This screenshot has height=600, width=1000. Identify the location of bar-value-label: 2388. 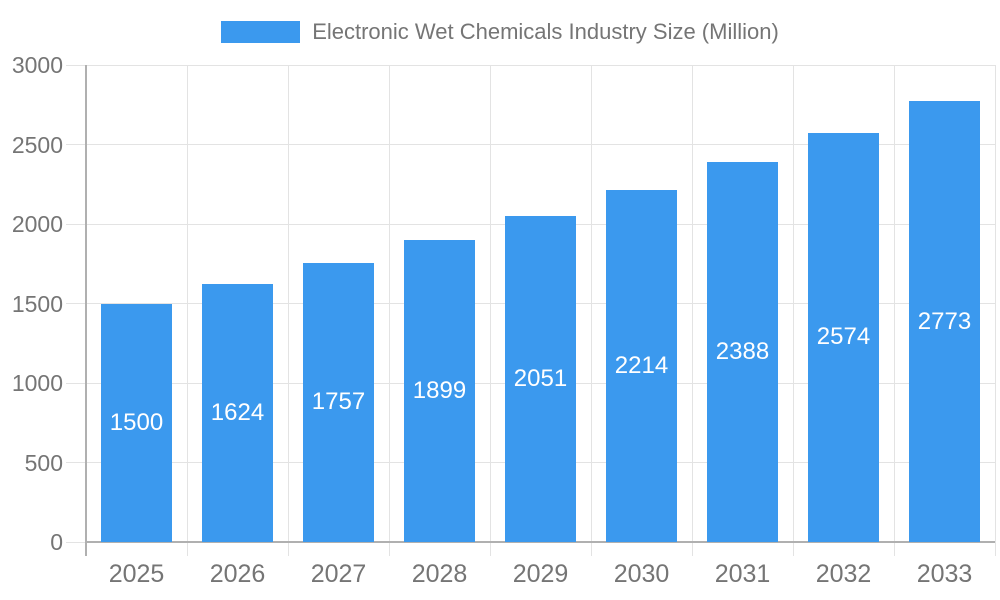
(742, 352).